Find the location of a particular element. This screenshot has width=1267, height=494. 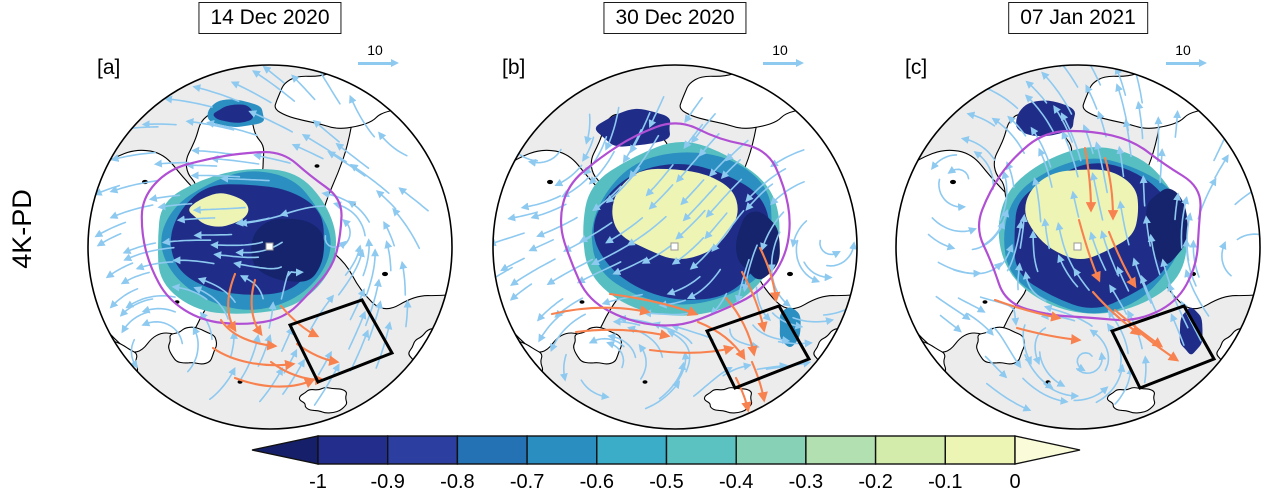

colorbar-tick-label: -0.8 is located at coordinates (457, 482).